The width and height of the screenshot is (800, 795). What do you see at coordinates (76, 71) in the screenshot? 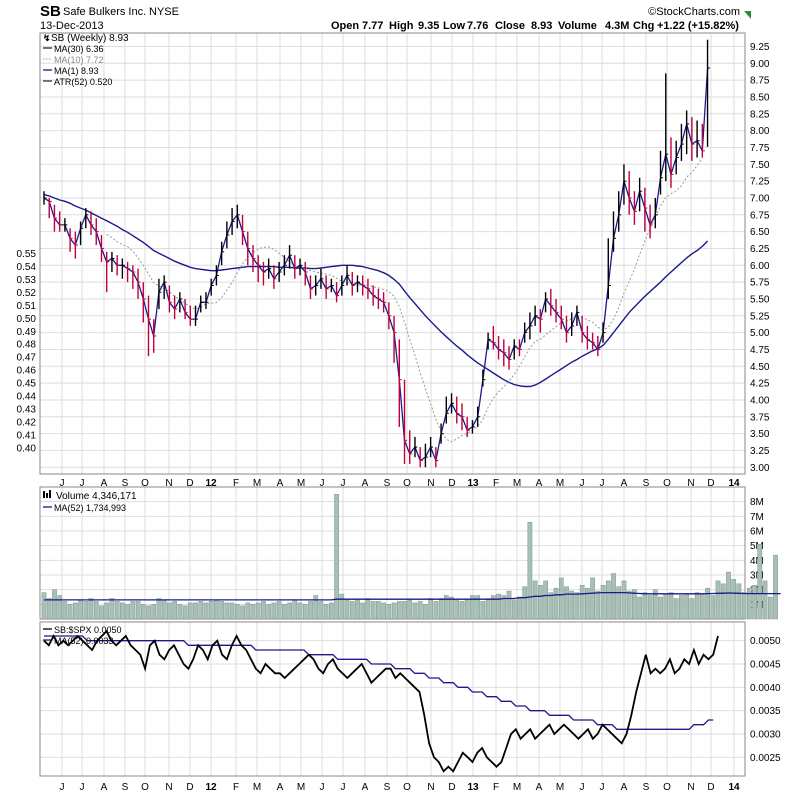
I see `legend-ma1: MA(1) 8.93` at bounding box center [76, 71].